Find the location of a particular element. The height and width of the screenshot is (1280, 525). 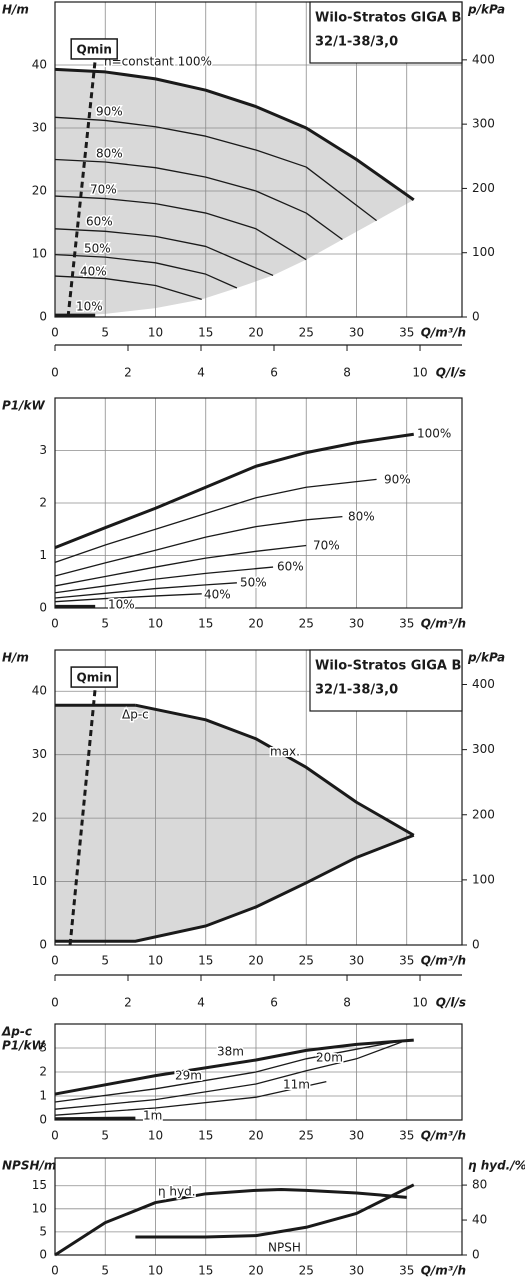

x2-tick-label: 4 is located at coordinates (201, 1003).